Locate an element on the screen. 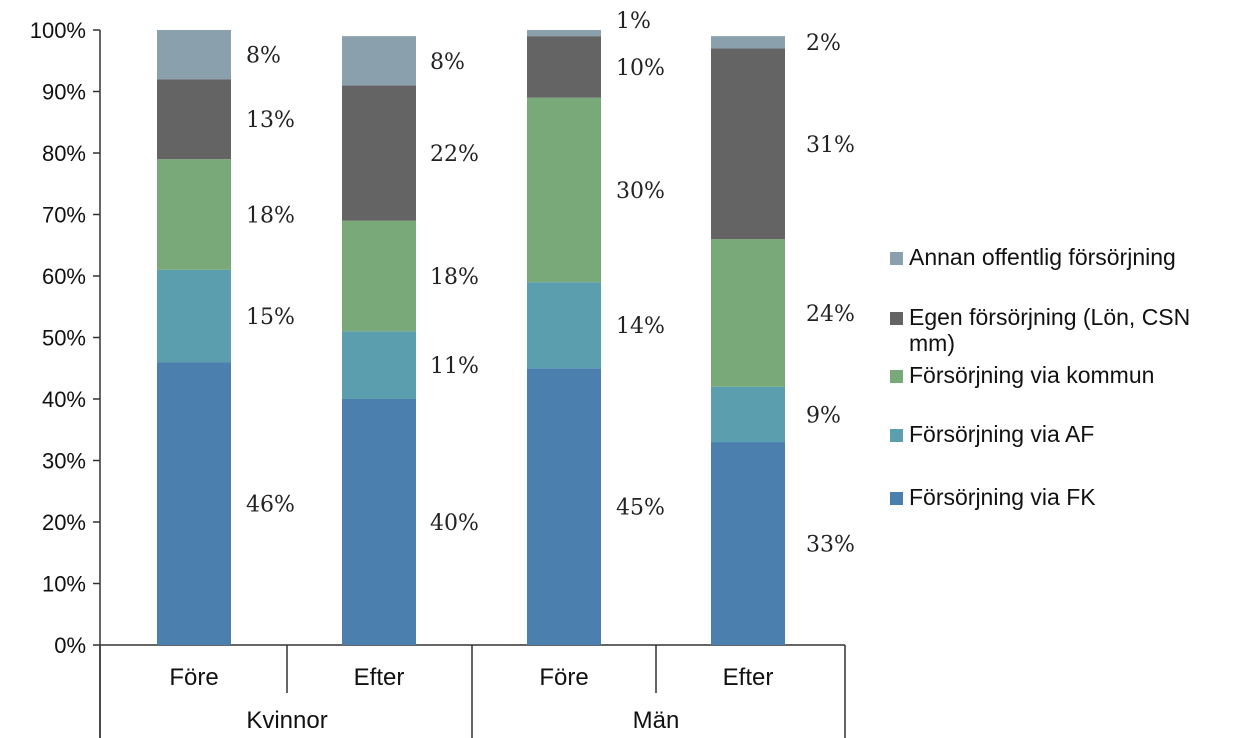 The width and height of the screenshot is (1235, 738). legend-entry: Försörjning via AF is located at coordinates (1001, 434).